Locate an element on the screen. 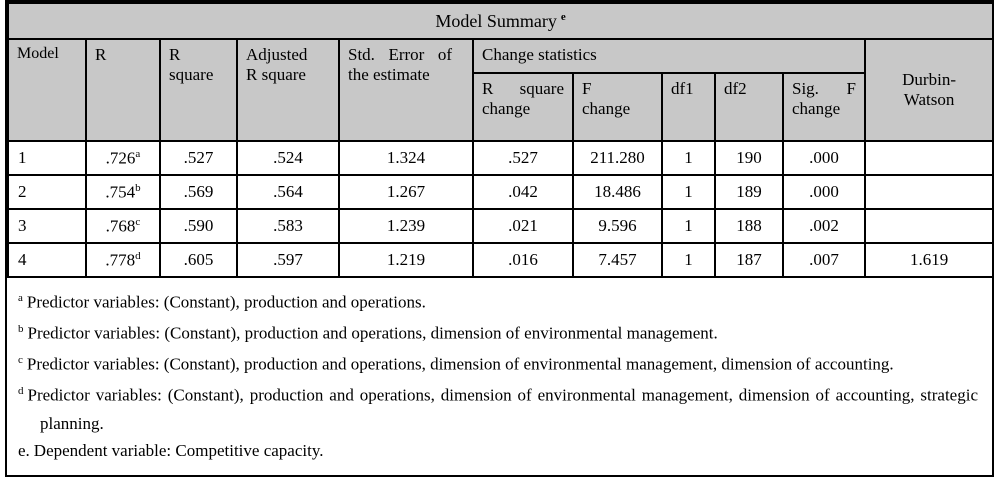 The width and height of the screenshot is (1004, 485). cell-f-change: 211.280 is located at coordinates (617, 158).